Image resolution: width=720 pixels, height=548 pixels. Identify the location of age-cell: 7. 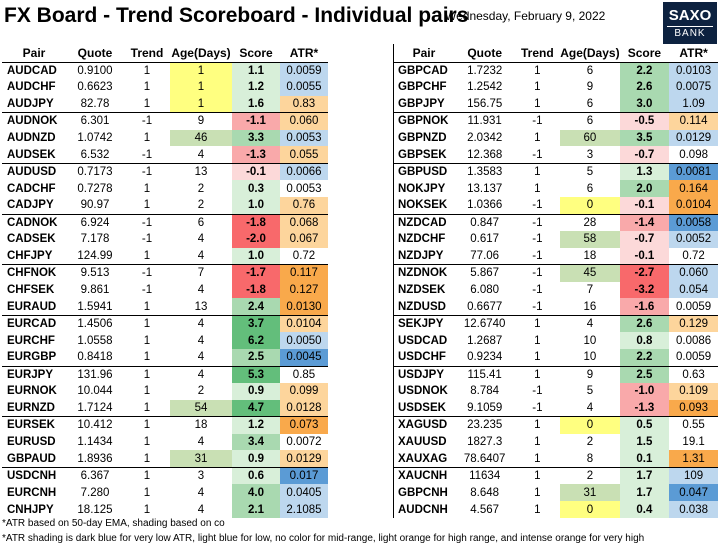
(590, 290).